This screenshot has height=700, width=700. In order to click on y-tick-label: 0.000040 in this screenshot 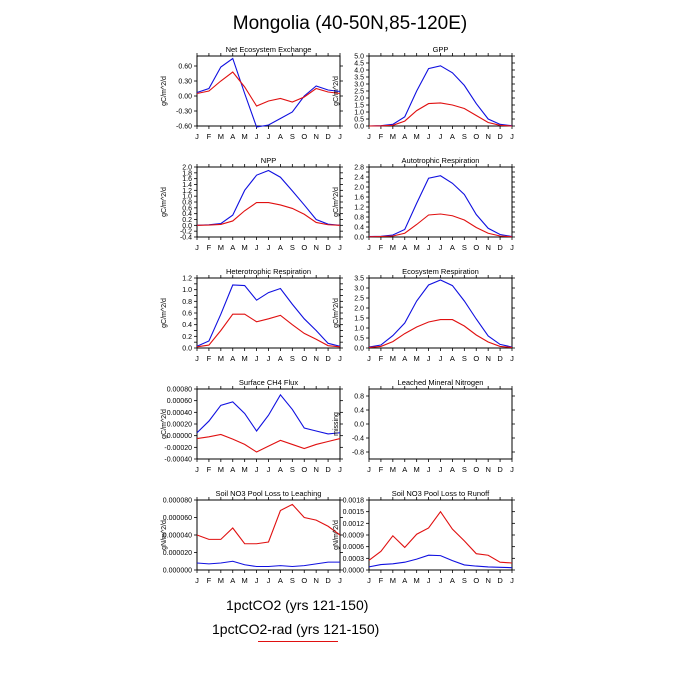, I will do `click(177, 536)`.